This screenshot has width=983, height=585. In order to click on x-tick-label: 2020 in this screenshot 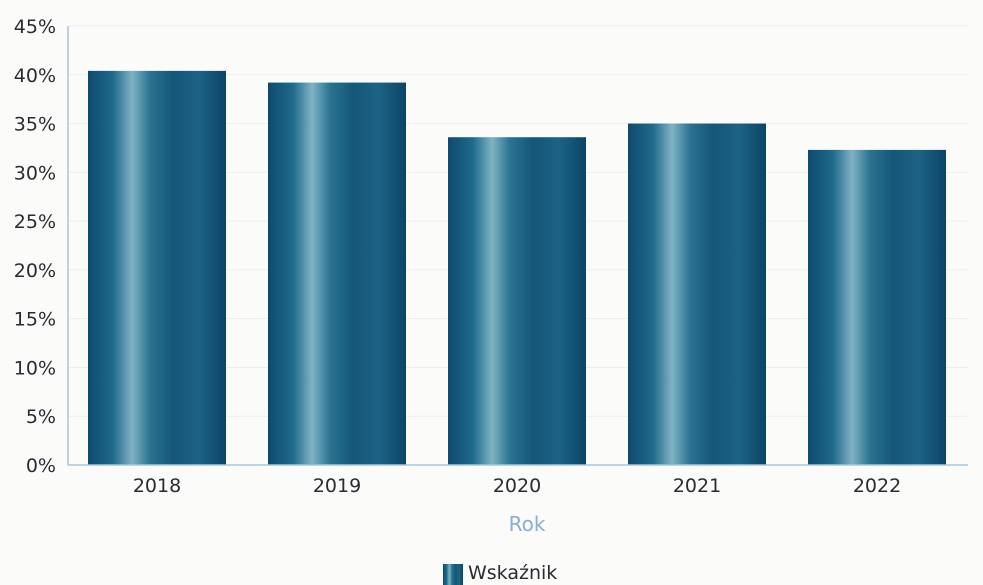, I will do `click(517, 486)`.